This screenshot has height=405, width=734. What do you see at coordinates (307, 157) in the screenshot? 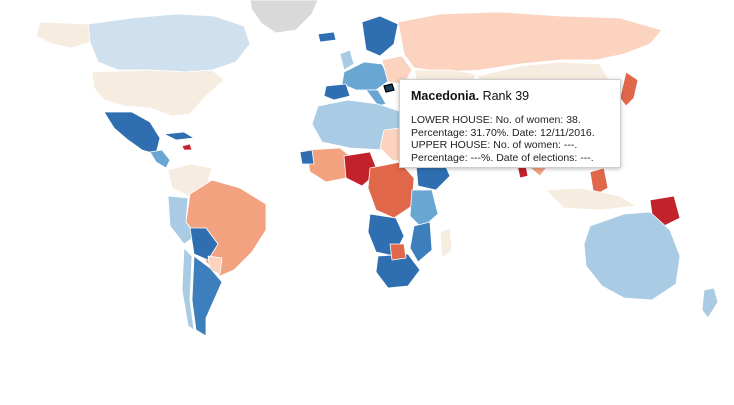
I see `country-senegal` at bounding box center [307, 157].